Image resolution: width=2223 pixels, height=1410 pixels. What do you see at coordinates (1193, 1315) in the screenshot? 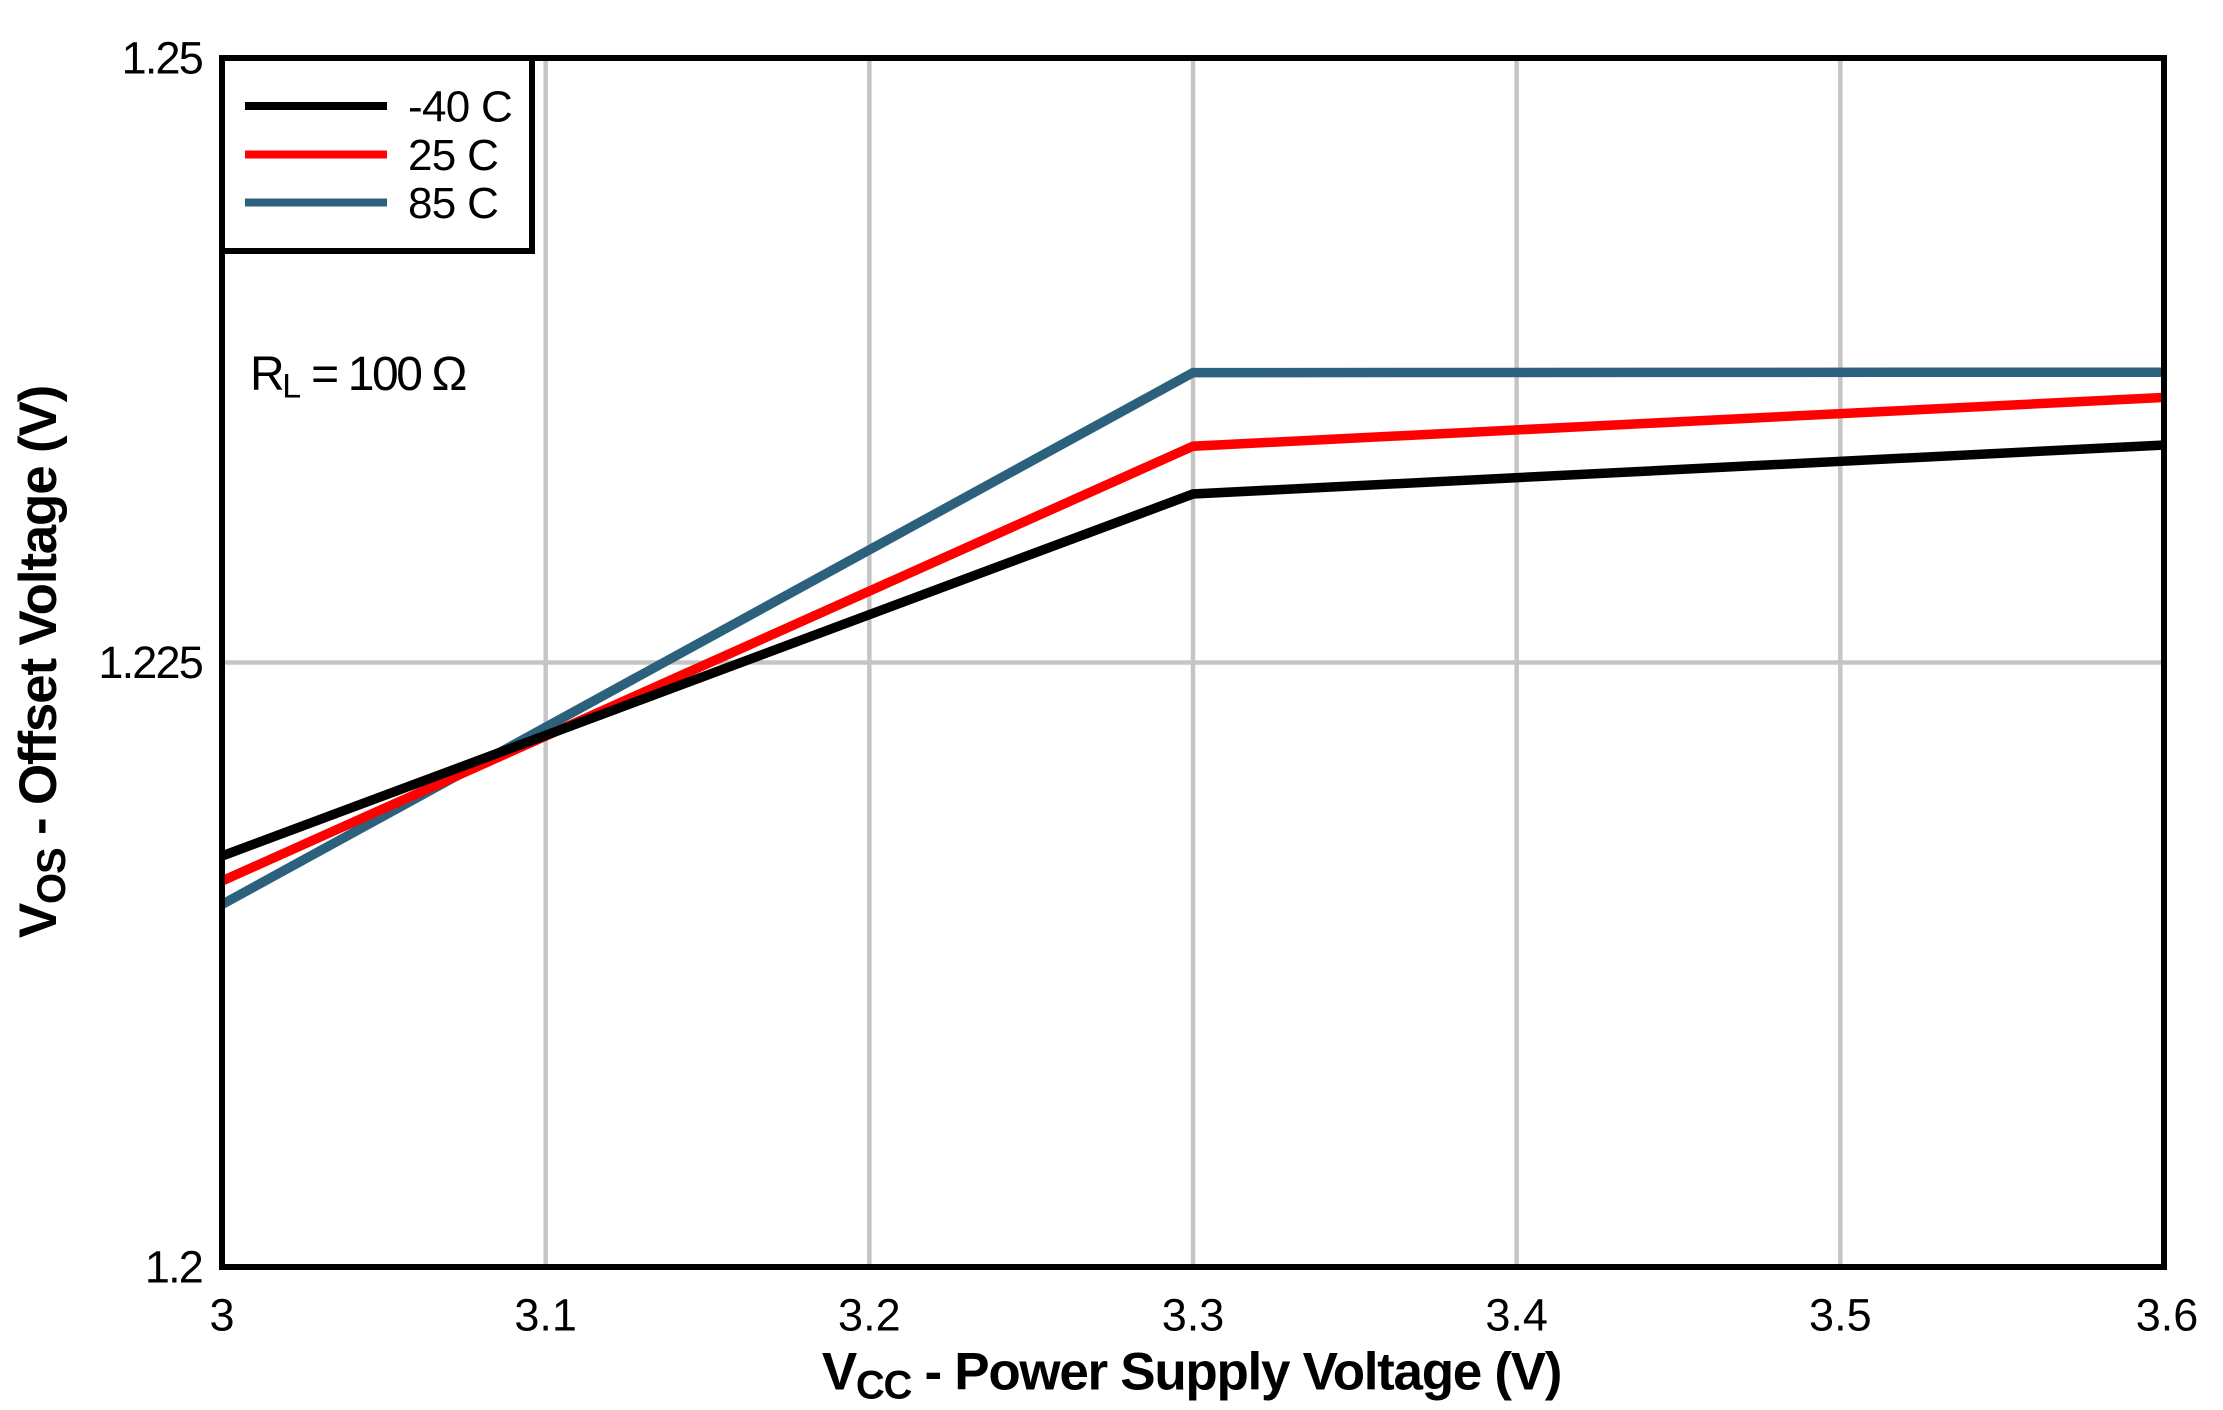
I see `svg-text: 3.3` at bounding box center [1193, 1315].